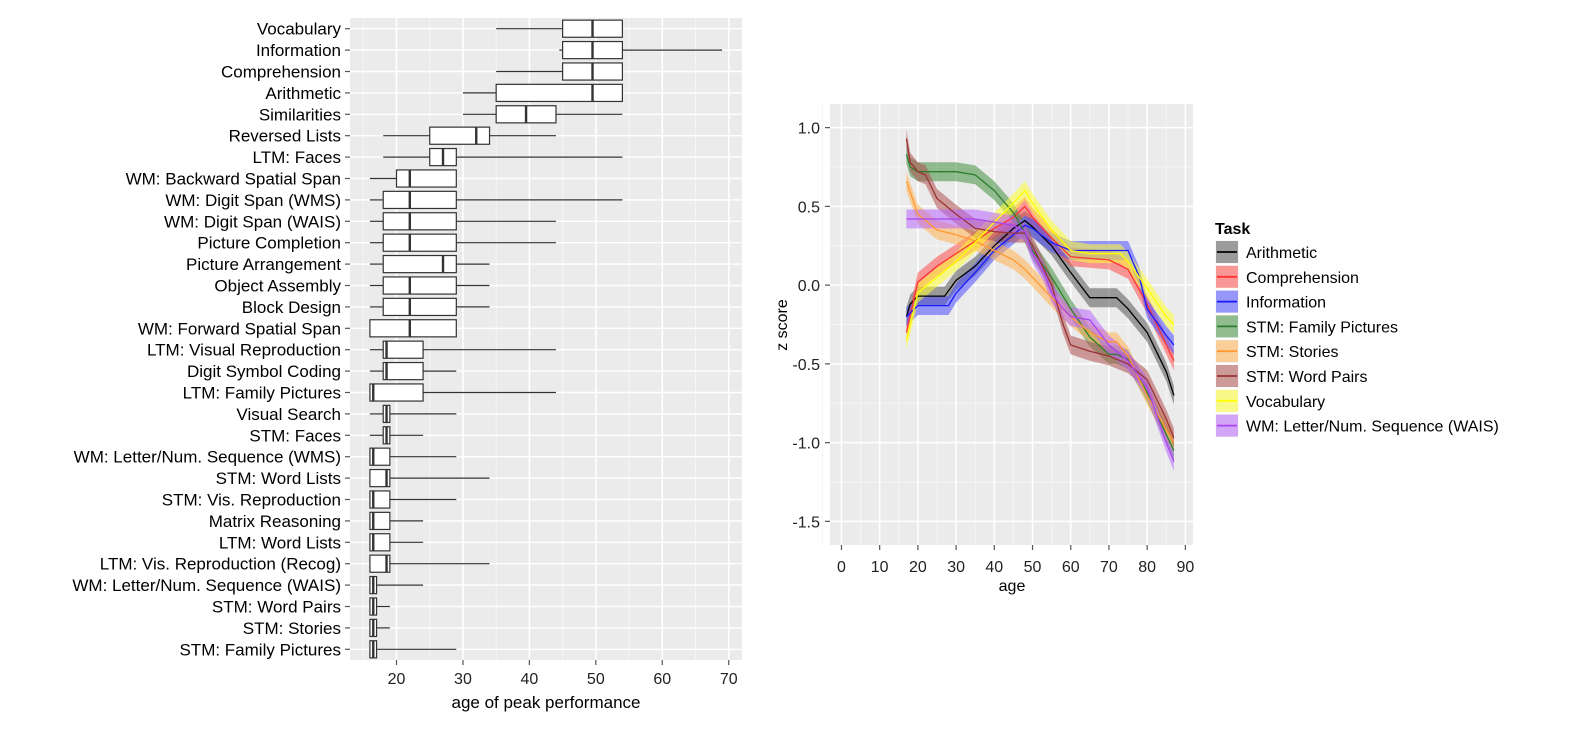 The width and height of the screenshot is (1569, 738). I want to click on line-chart-x-axis-label: age, so click(1012, 586).